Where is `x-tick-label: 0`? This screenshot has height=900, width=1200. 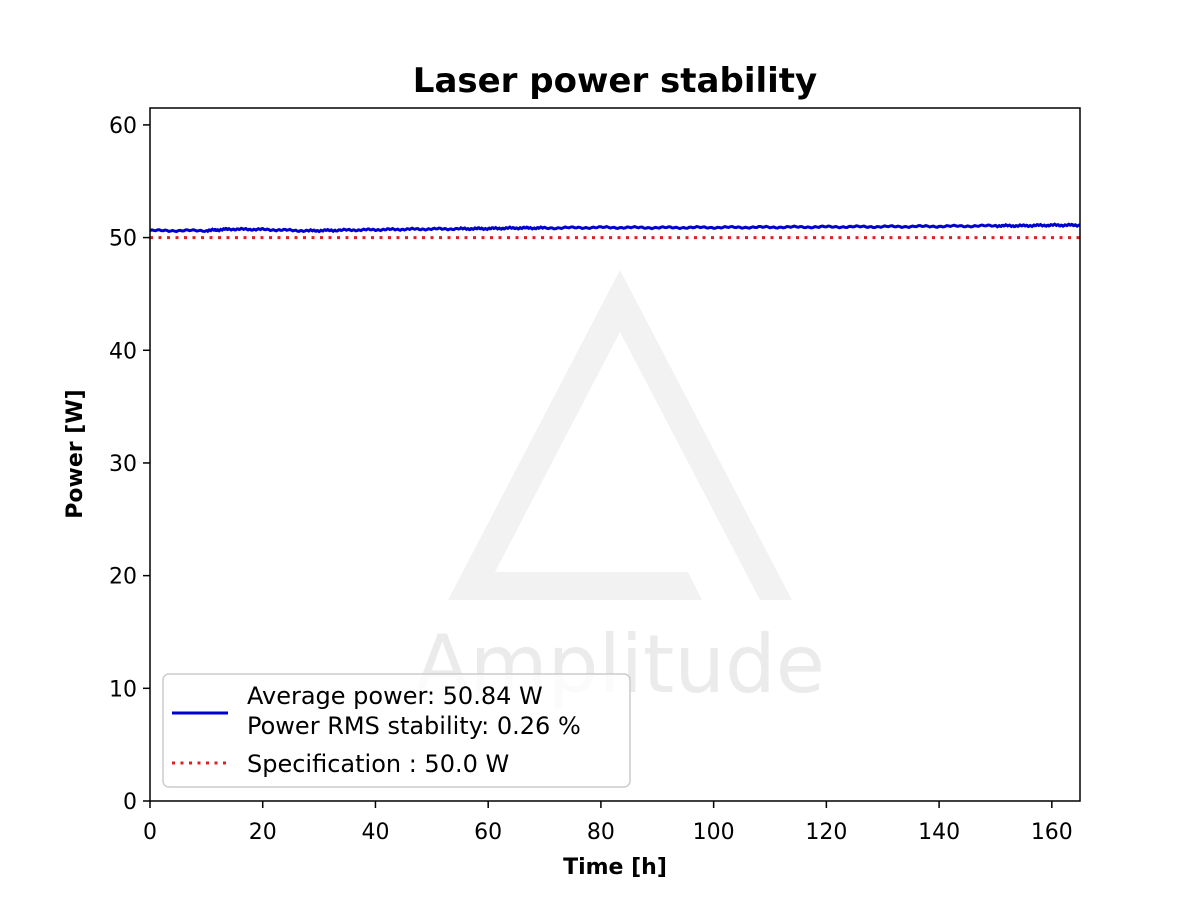 x-tick-label: 0 is located at coordinates (150, 832).